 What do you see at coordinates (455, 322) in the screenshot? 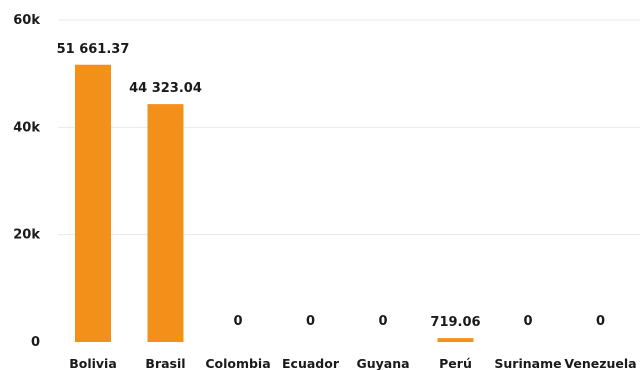
I see `value-label: 719.06` at bounding box center [455, 322].